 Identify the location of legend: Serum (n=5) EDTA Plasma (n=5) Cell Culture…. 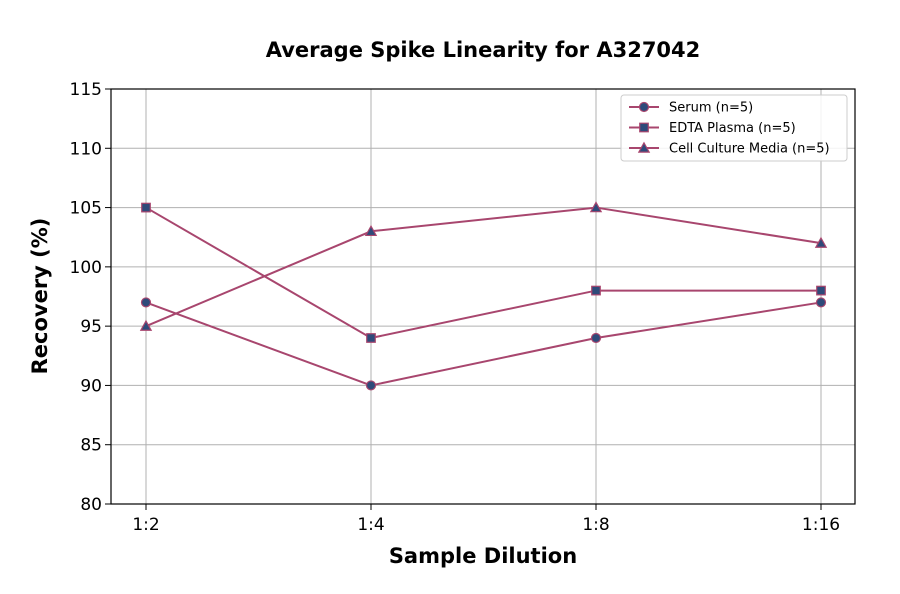
(734, 128).